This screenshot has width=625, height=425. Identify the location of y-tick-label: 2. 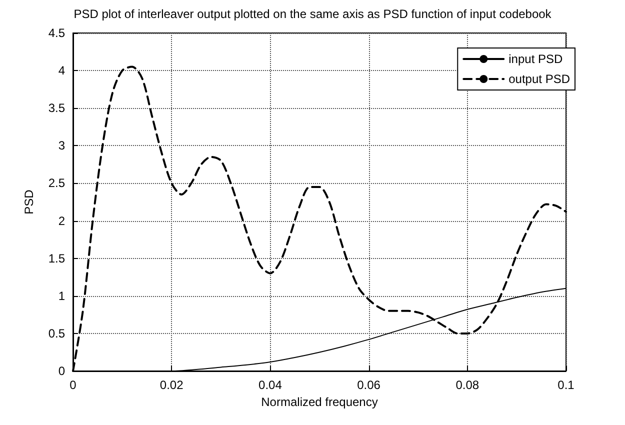
(62, 221).